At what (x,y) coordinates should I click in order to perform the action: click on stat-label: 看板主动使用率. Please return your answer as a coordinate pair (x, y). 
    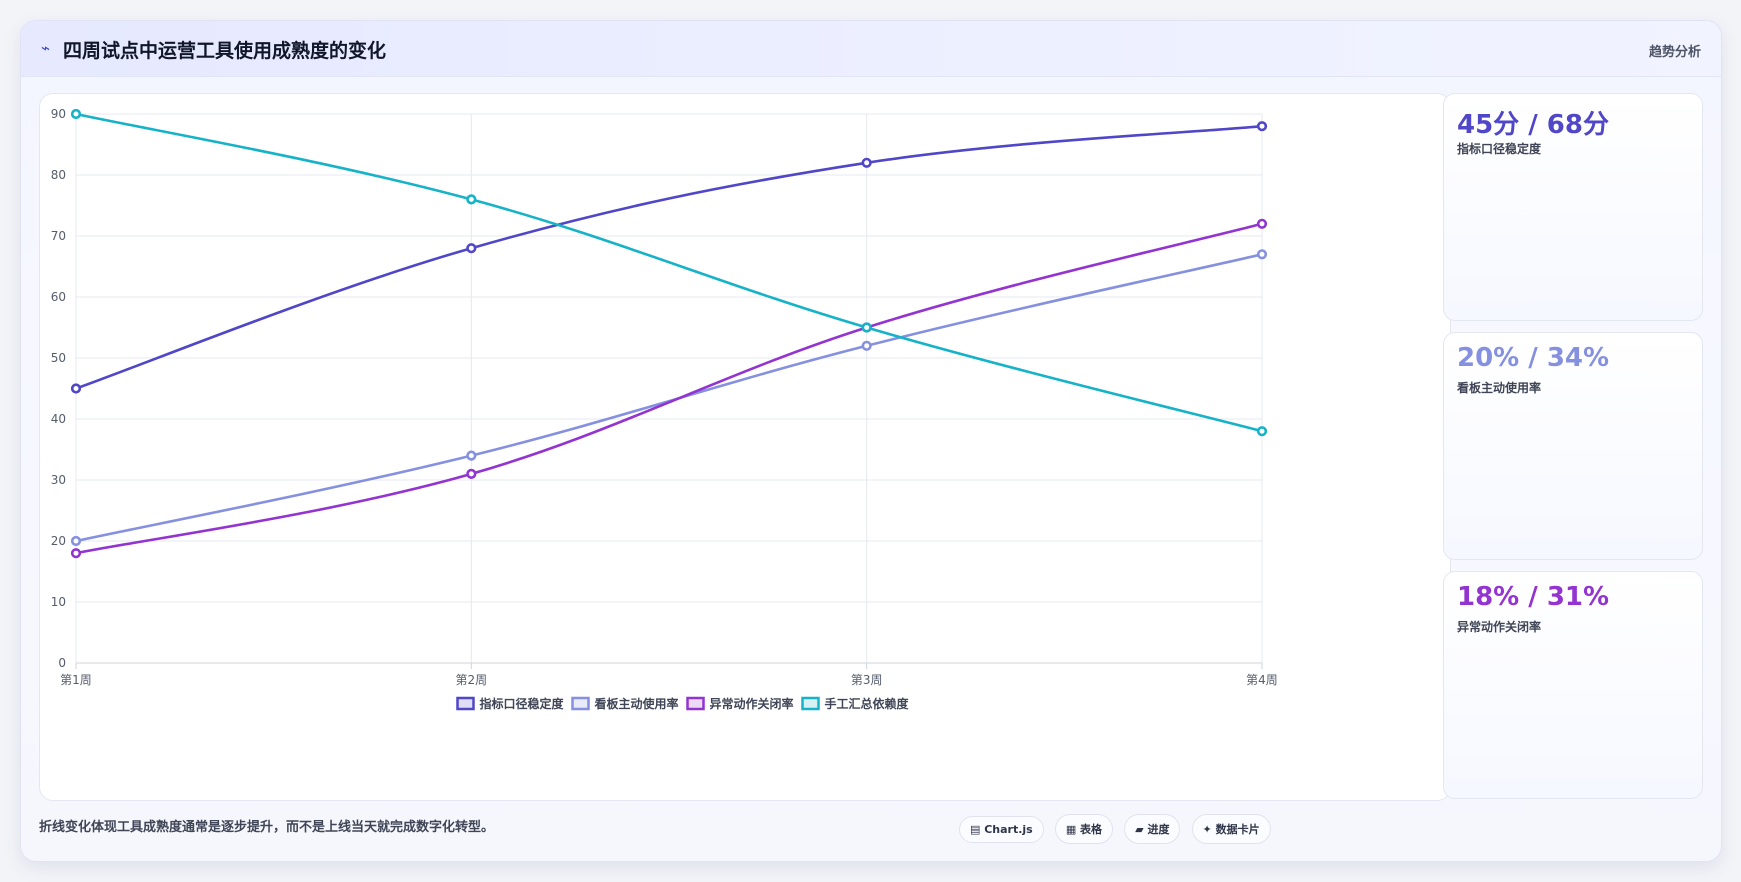
    Looking at the image, I should click on (1499, 388).